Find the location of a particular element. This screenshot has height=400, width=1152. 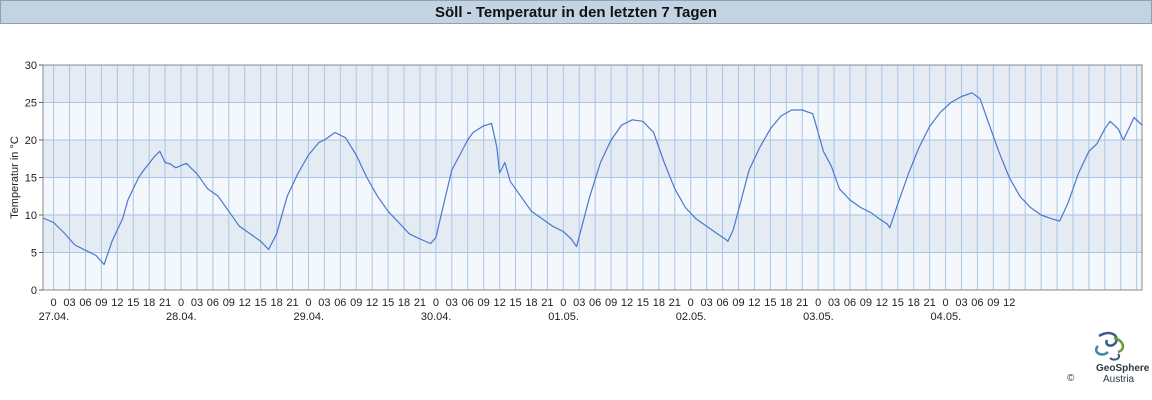

y-tick-label: 5 is located at coordinates (34, 254).